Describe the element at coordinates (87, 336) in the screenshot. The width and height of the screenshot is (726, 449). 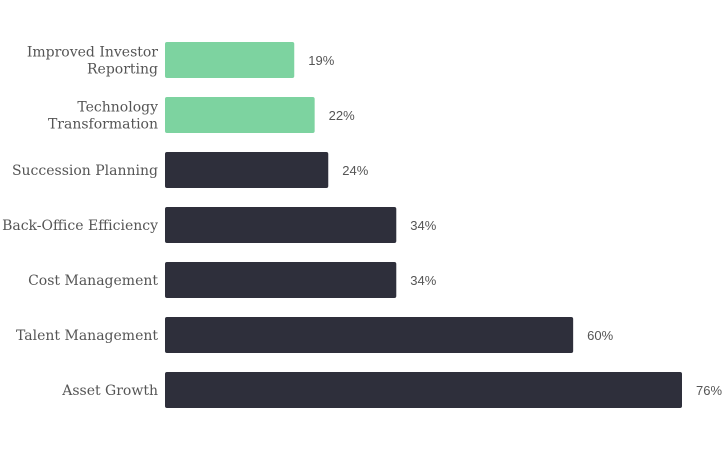
I see `category-label-6: Talent Management` at that location.